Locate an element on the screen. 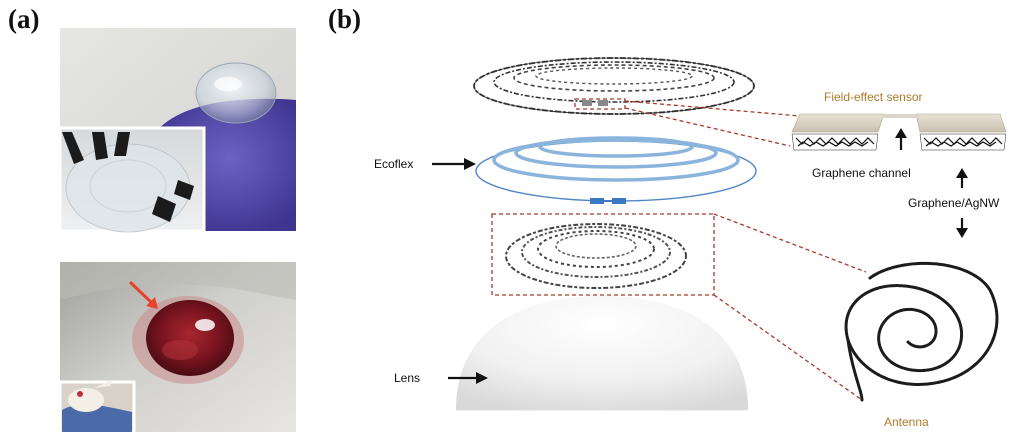 This screenshot has height=432, width=1016. antenna-zoom-box is located at coordinates (603, 254).